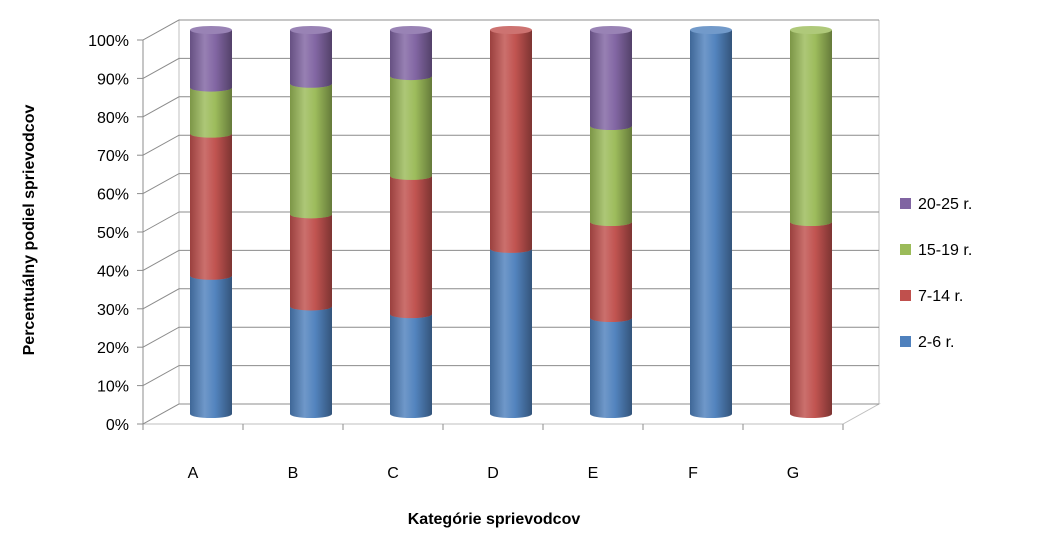  I want to click on legend-label: 2-6 r., so click(936, 342).